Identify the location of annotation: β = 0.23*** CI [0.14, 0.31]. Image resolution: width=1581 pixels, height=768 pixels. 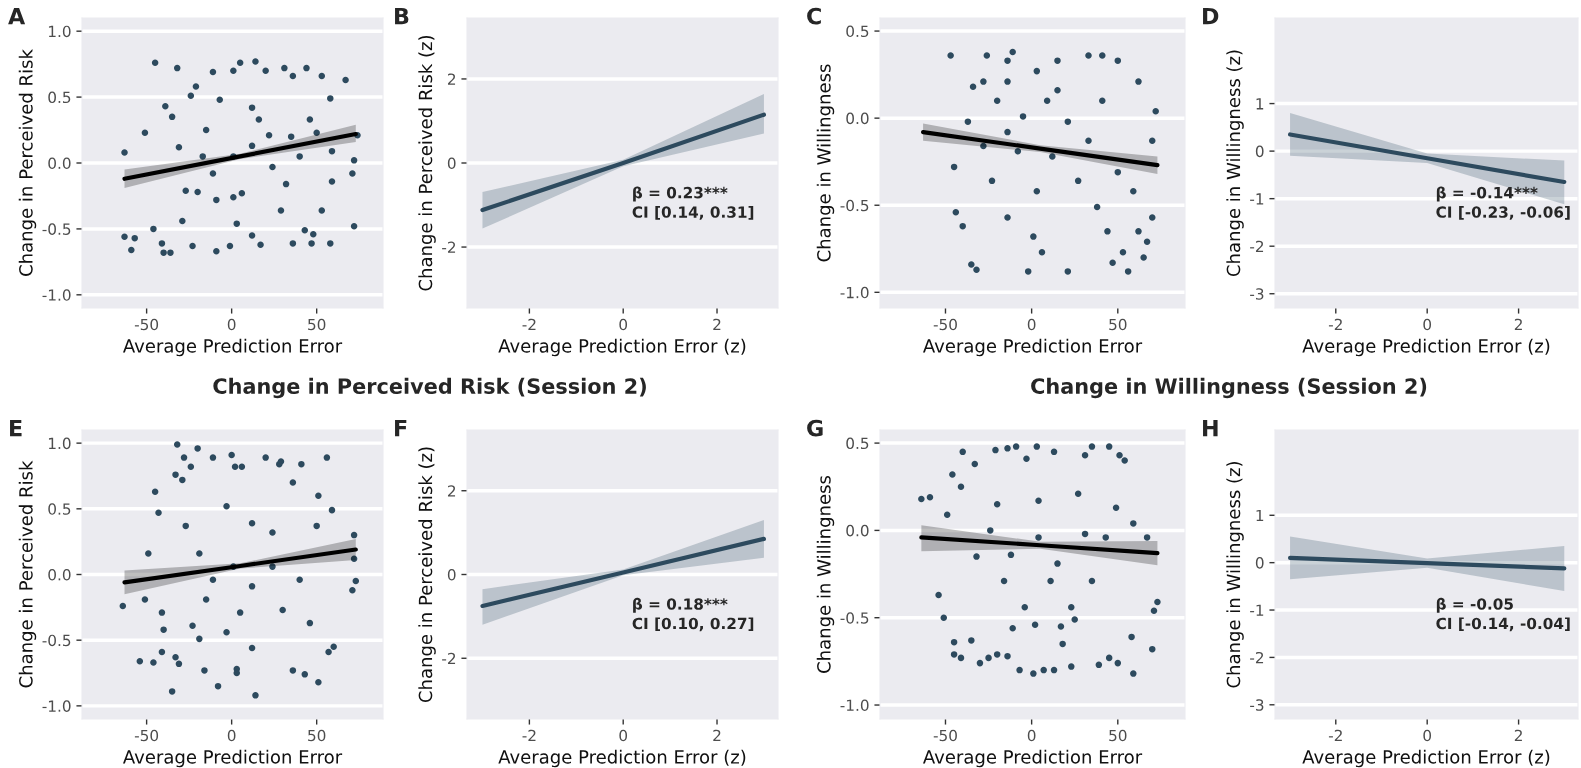
(693, 203).